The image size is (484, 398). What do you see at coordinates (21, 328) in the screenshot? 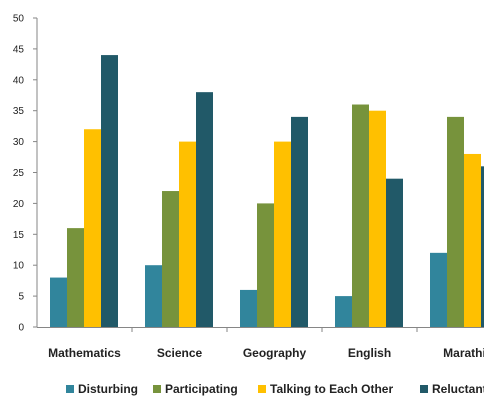
I see `y-tick-label: 0` at bounding box center [21, 328].